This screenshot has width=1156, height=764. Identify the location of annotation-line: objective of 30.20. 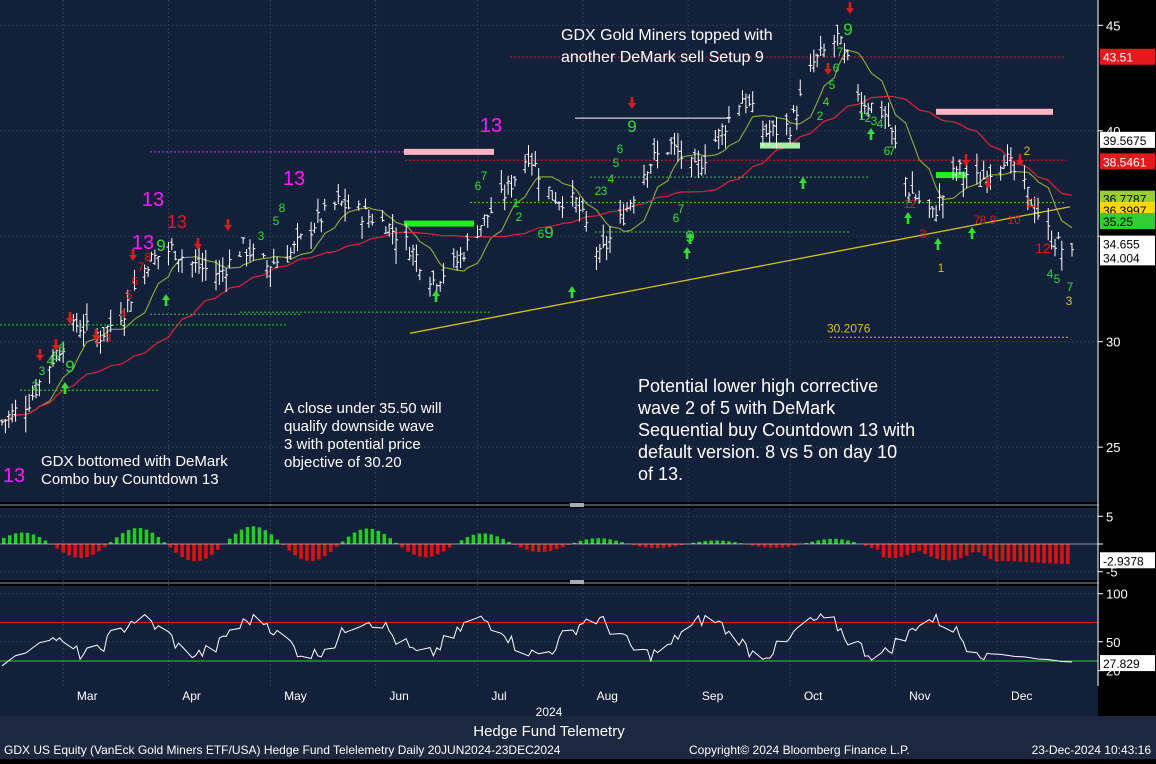
(343, 462).